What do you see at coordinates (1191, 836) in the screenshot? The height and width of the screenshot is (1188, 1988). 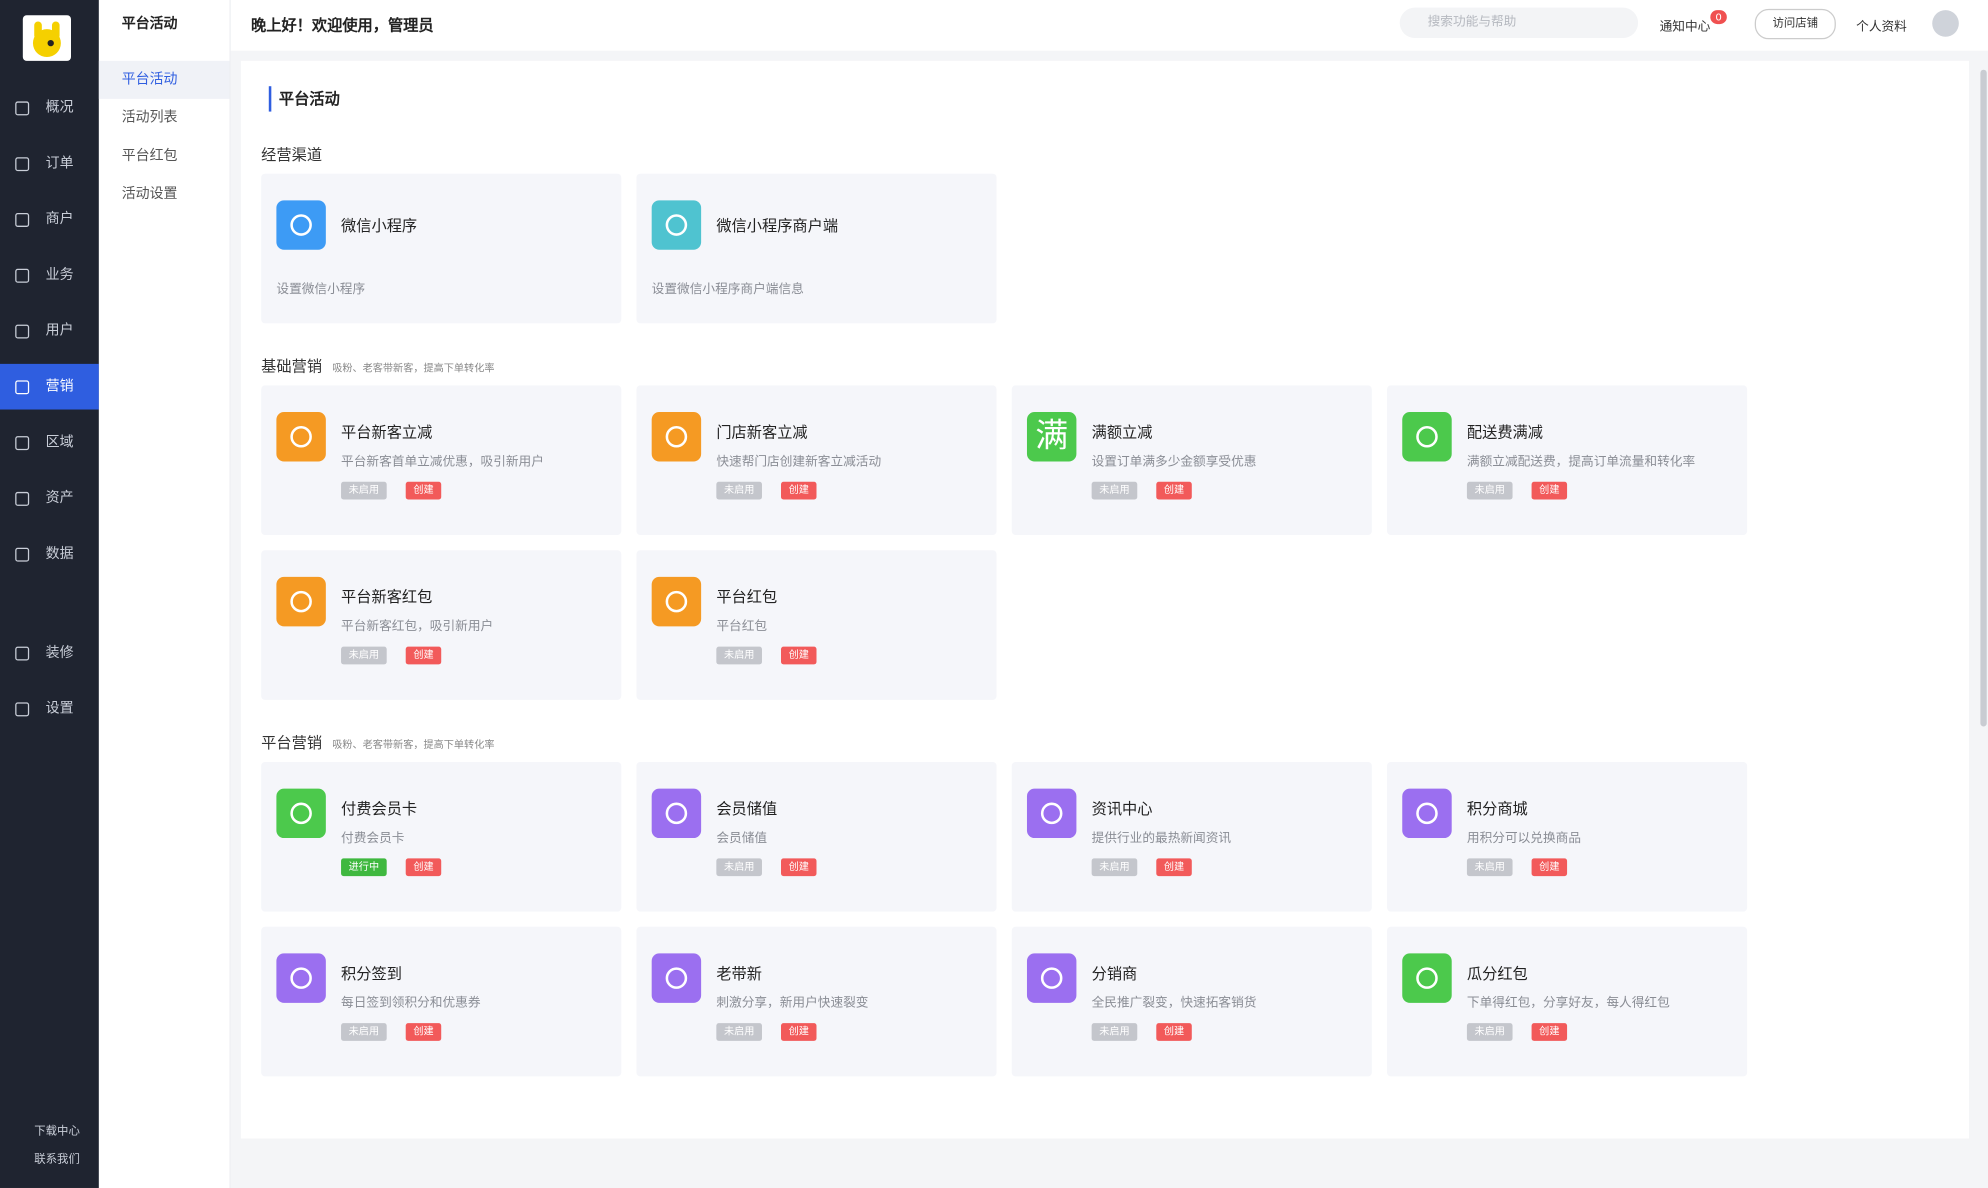 I see `feature-card: 资讯中心 提供行业的最热新闻资讯 未启用 创建` at bounding box center [1191, 836].